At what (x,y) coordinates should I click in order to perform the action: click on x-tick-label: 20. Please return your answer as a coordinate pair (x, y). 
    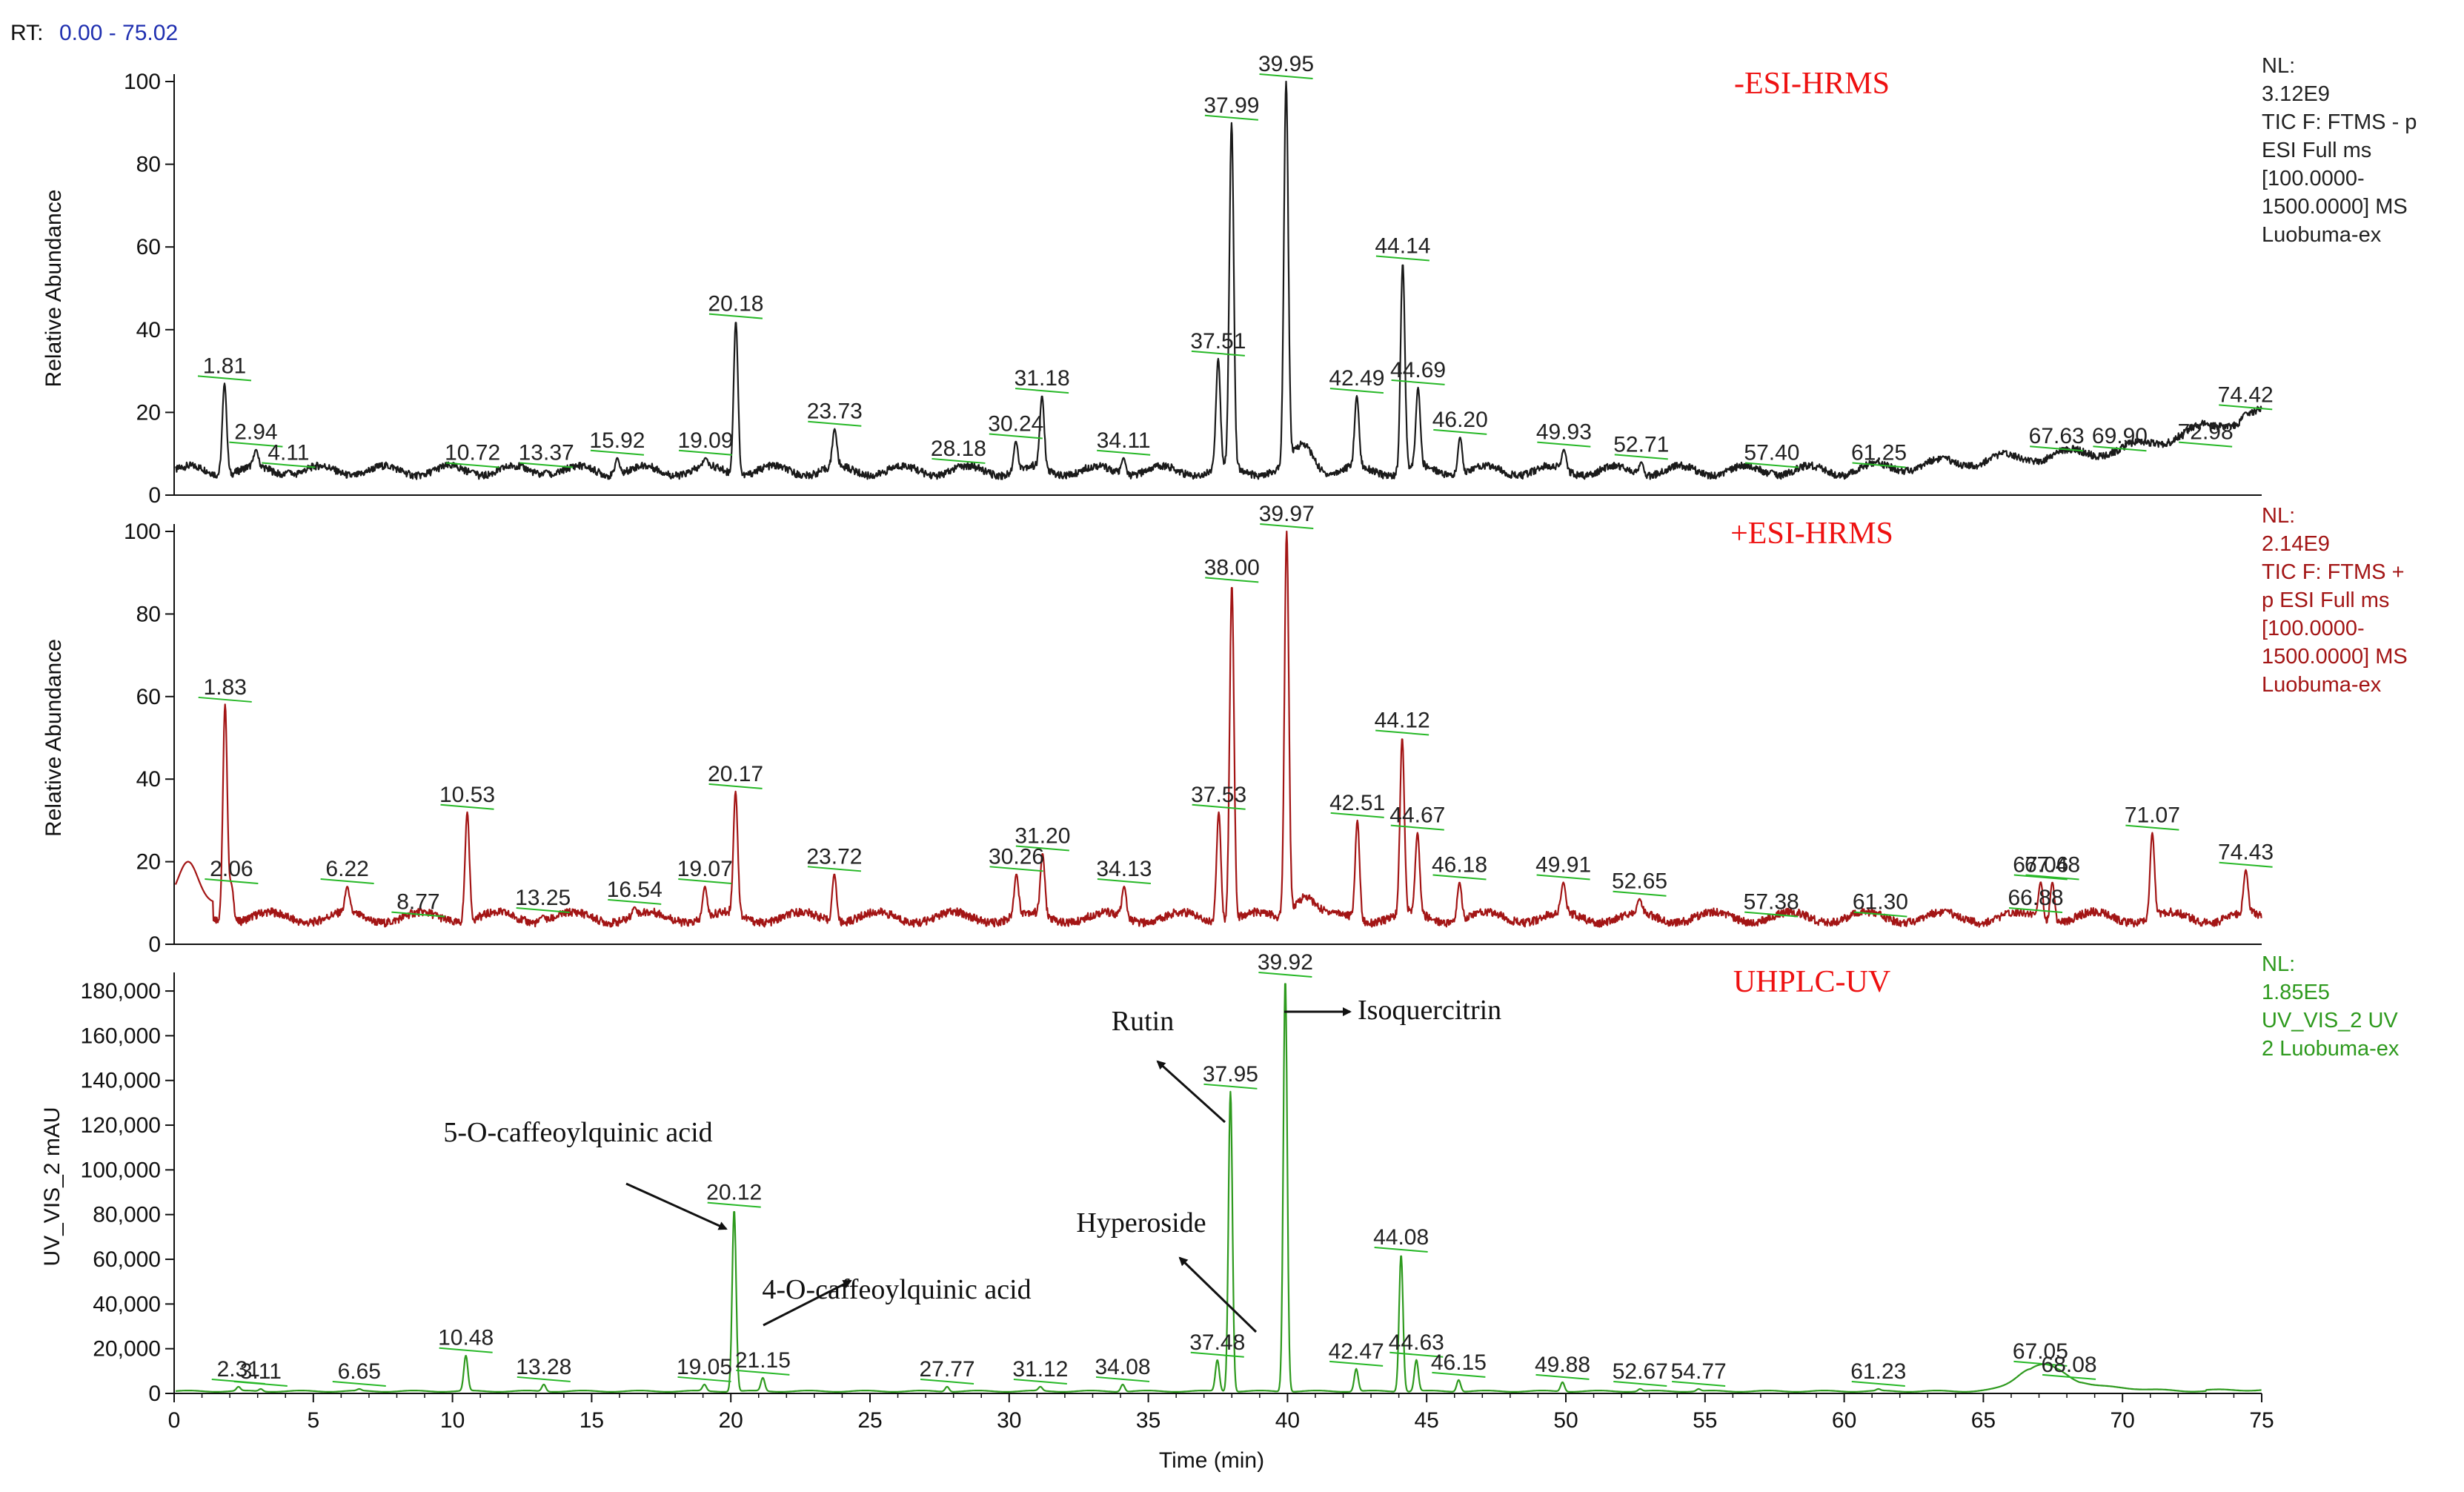
    Looking at the image, I should click on (731, 1420).